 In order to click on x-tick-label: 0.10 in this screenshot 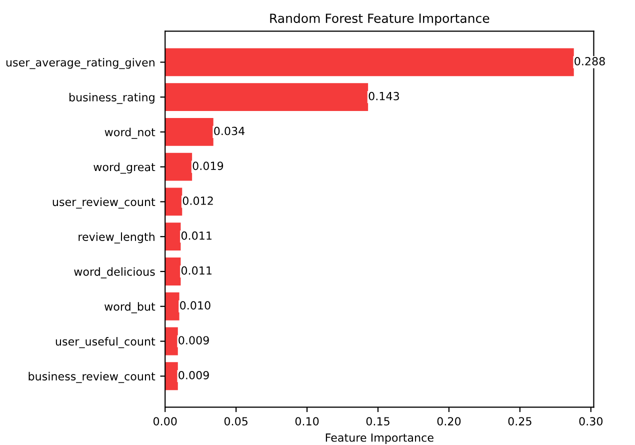, I will do `click(307, 421)`.